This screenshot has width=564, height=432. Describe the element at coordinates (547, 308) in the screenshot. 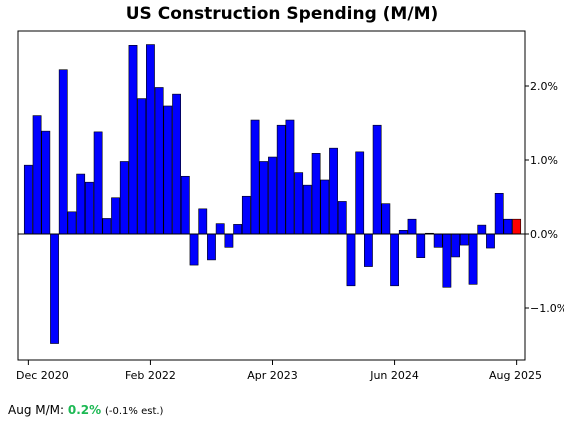

I see `y-tick-label: −1.0%` at that location.